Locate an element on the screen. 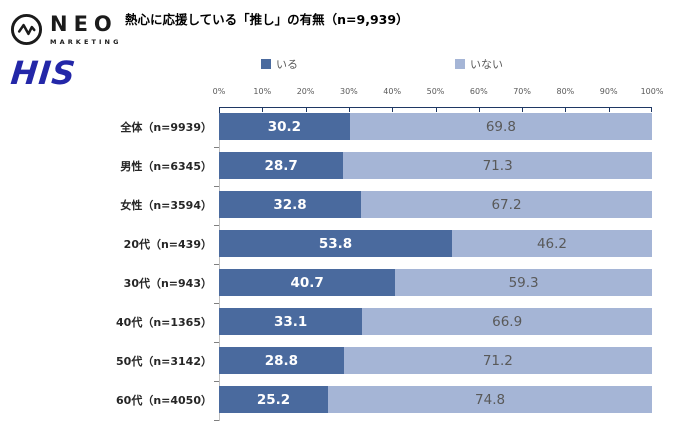 The image size is (682, 435). stacked-bar: 30.2 69.8 is located at coordinates (435, 126).